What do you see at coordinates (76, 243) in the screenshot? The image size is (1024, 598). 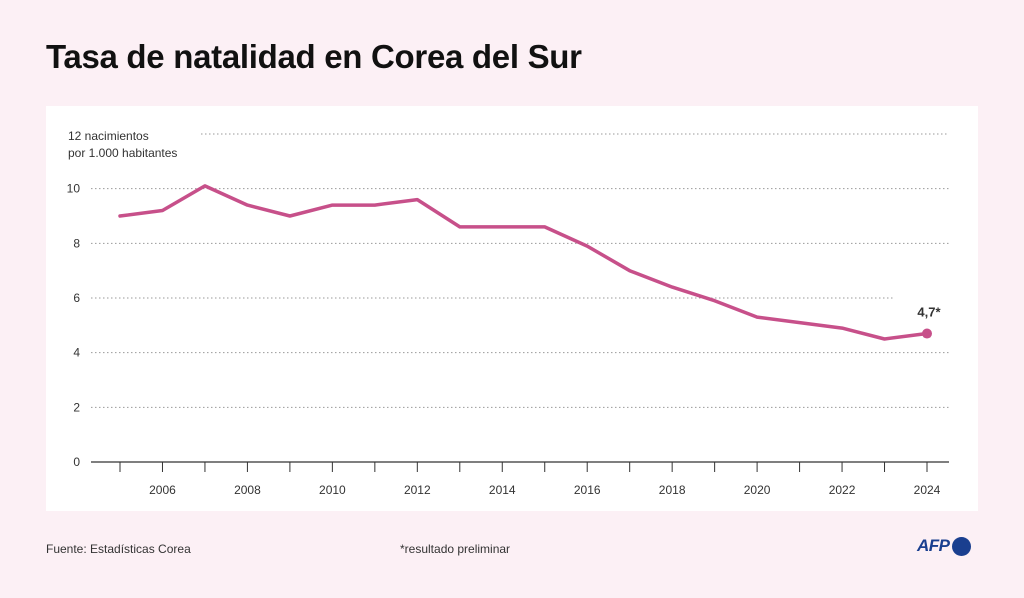 I see `y-tick-label: 8` at bounding box center [76, 243].